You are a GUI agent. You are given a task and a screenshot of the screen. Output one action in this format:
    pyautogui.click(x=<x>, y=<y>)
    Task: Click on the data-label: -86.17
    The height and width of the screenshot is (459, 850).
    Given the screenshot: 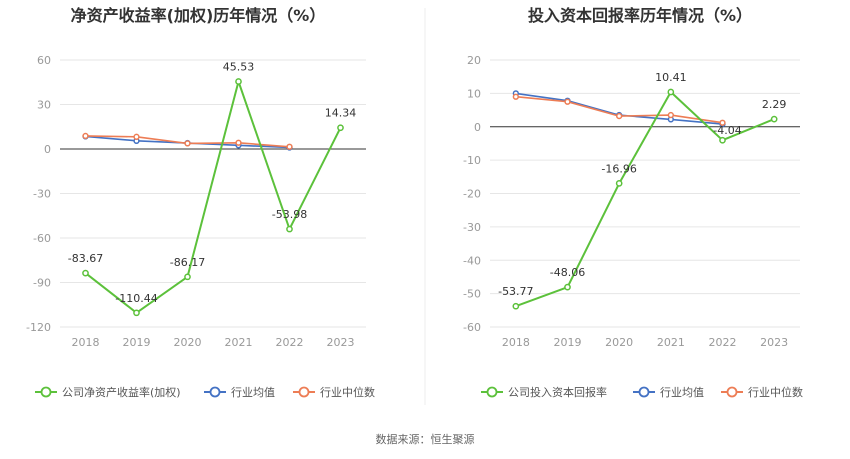 What is the action you would take?
    pyautogui.click(x=187, y=262)
    